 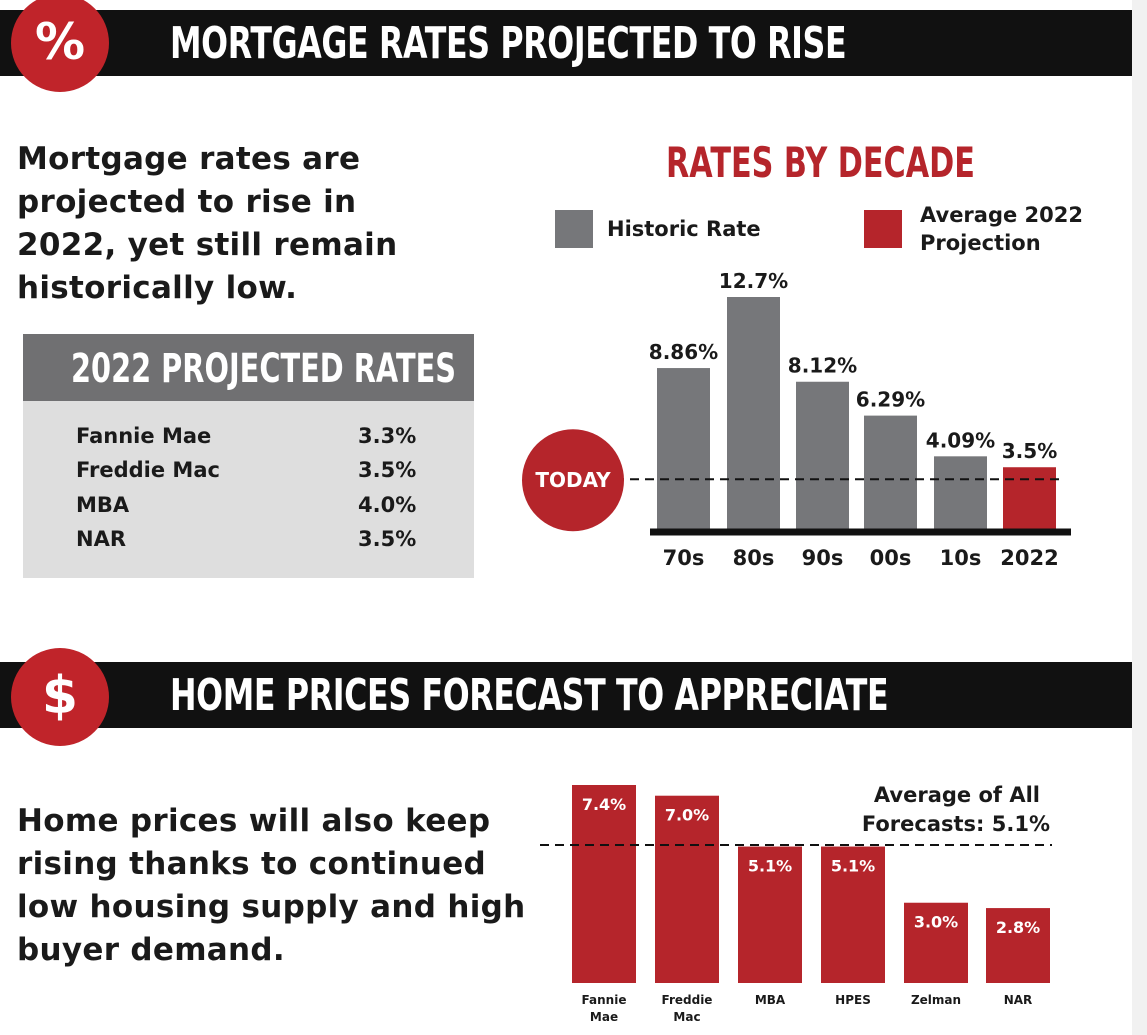 I want to click on legend-swatch-projection, so click(x=883, y=229).